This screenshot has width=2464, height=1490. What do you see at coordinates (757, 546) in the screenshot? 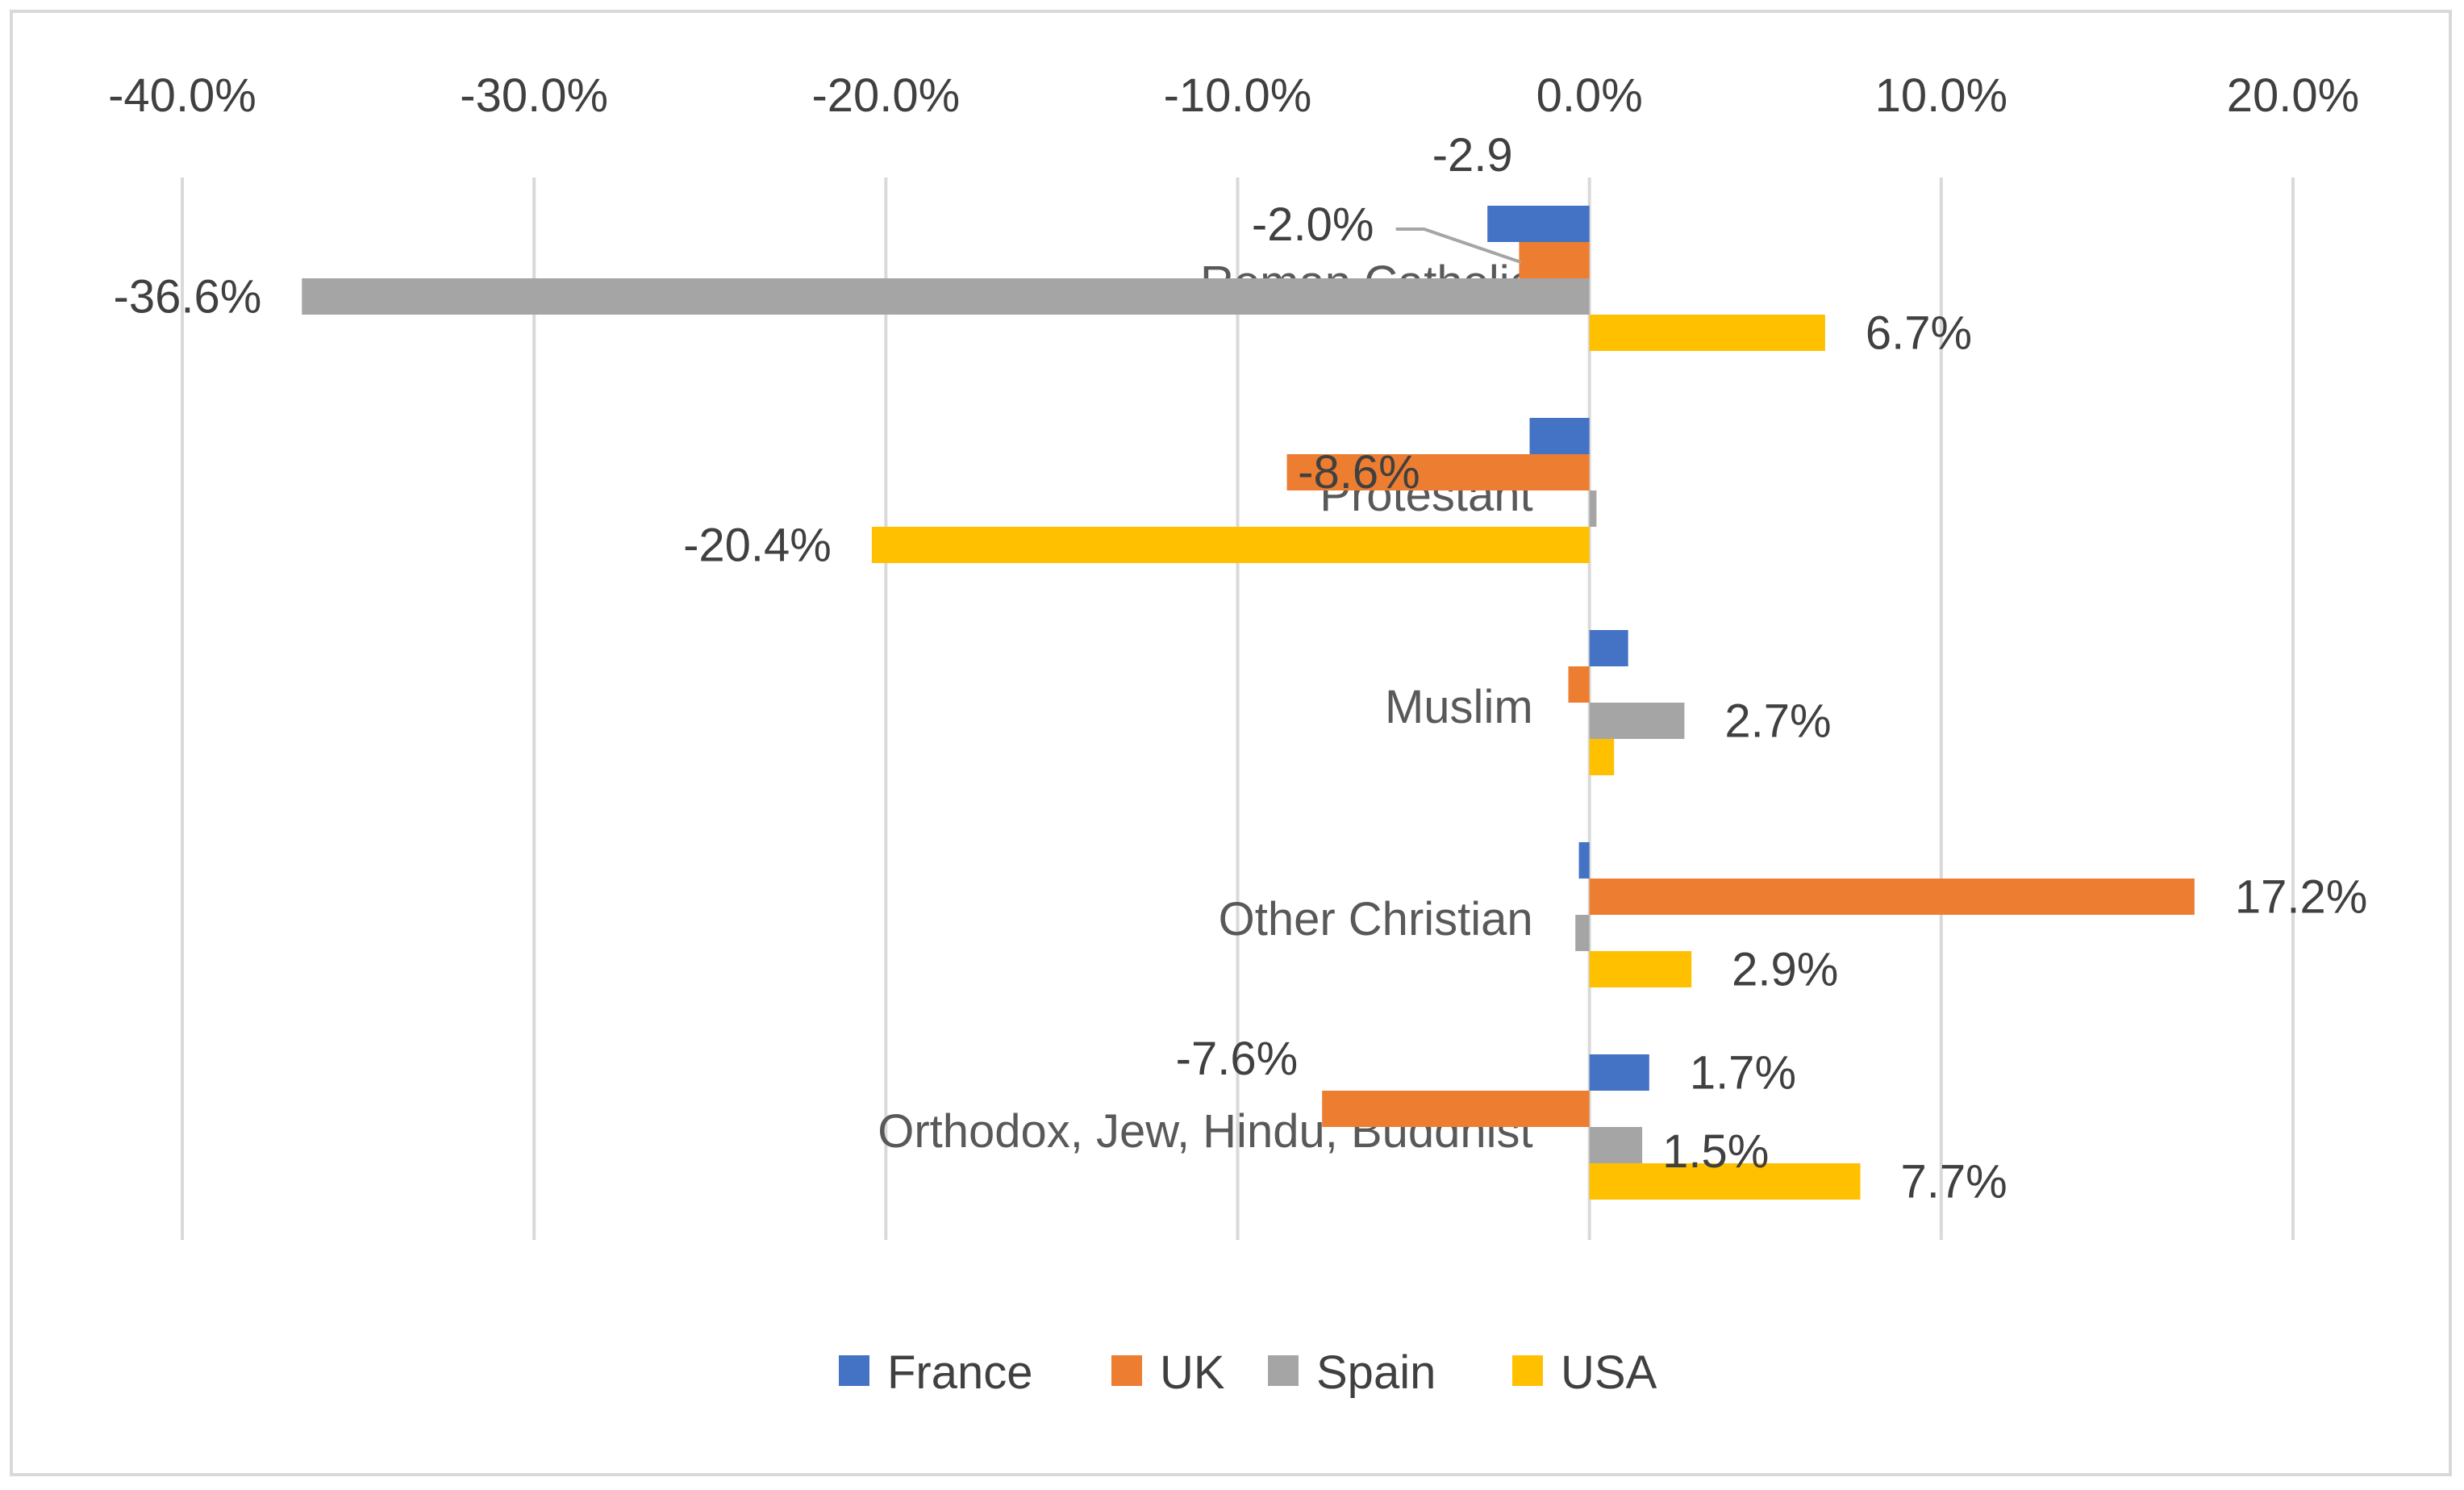
I see `data-label: -20.4%` at bounding box center [757, 546].